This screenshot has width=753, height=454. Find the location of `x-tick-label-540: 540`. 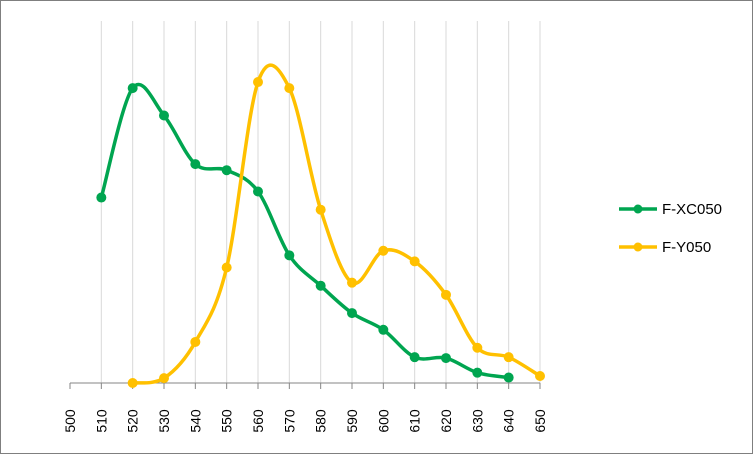

x-tick-label-540: 540 is located at coordinates (195, 421).